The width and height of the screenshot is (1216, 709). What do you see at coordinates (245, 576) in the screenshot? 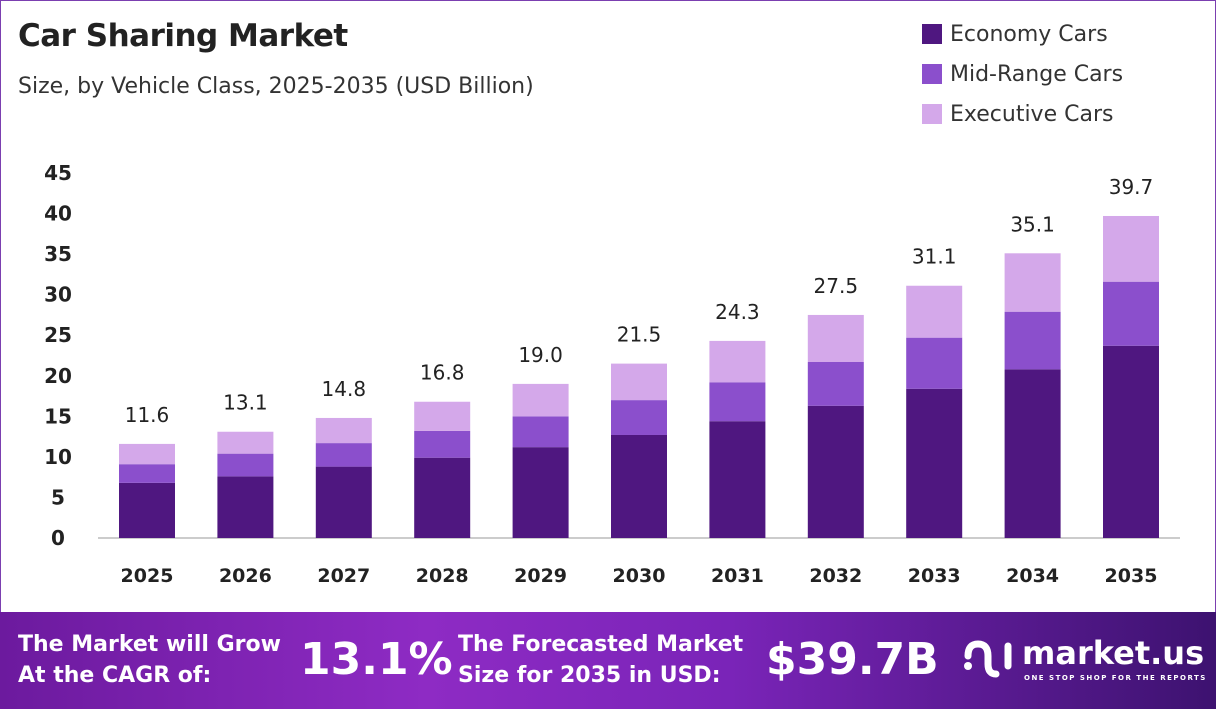
I see `x-tick-label: 2026` at bounding box center [245, 576].